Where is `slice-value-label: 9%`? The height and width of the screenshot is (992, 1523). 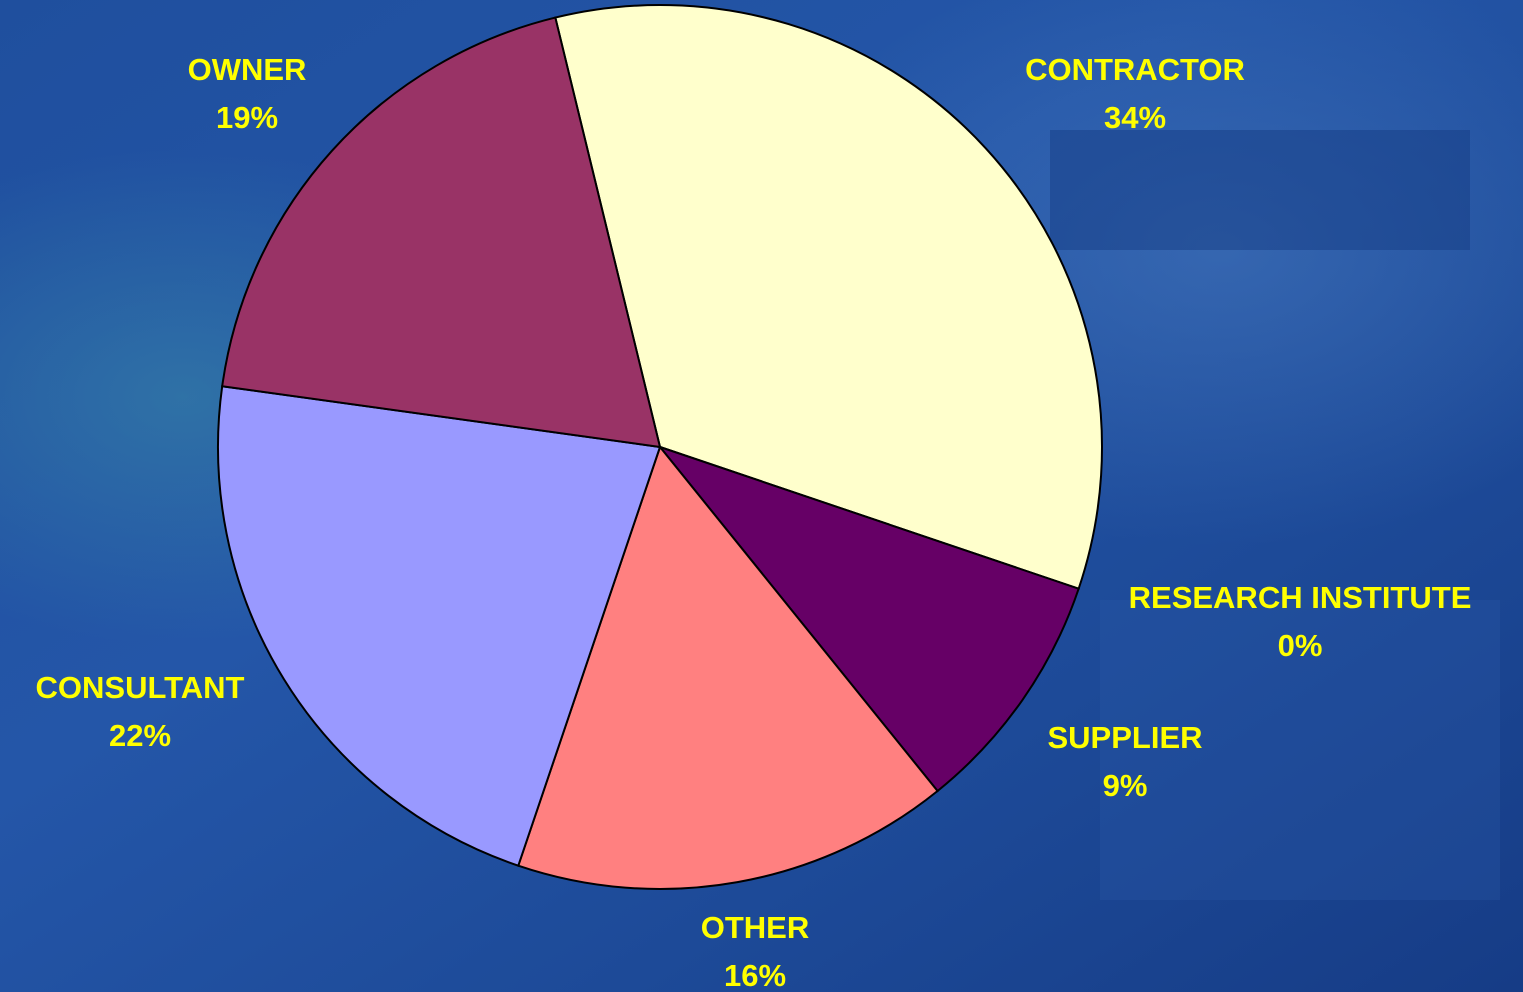
slice-value-label: 9% is located at coordinates (1125, 785).